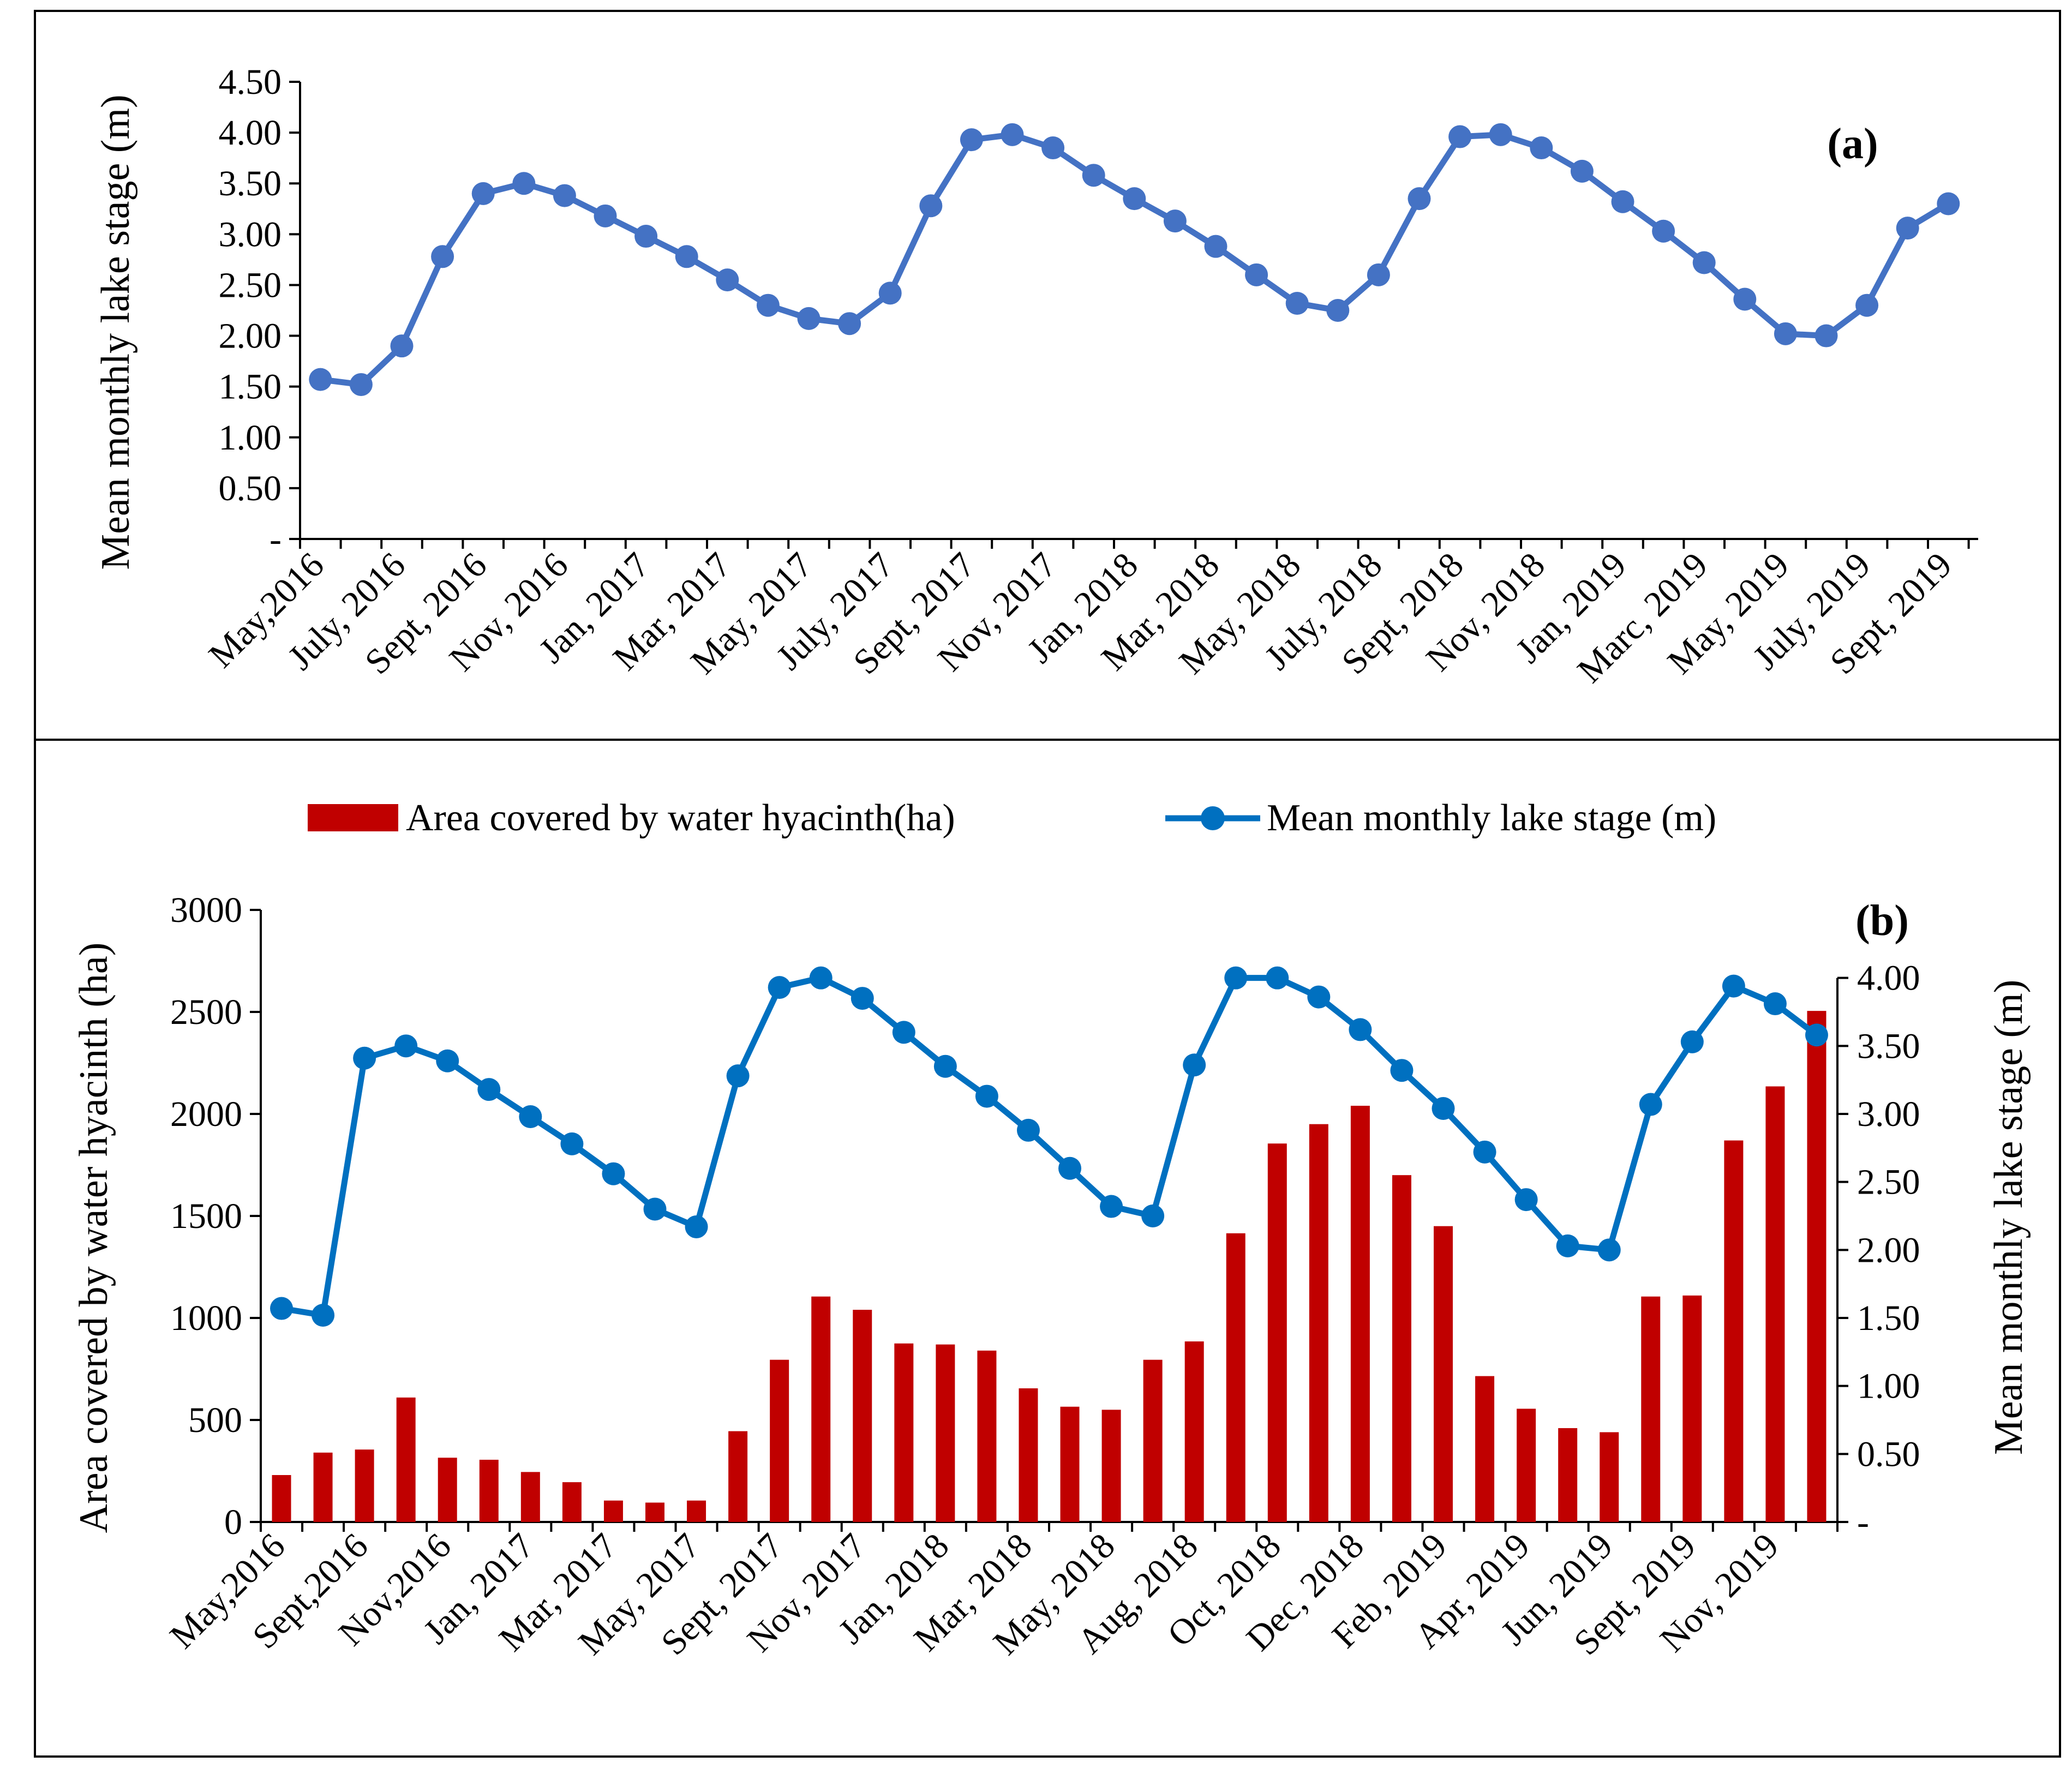 The height and width of the screenshot is (1768, 2072). I want to click on y-tick-label: 3.50, so click(250, 183).